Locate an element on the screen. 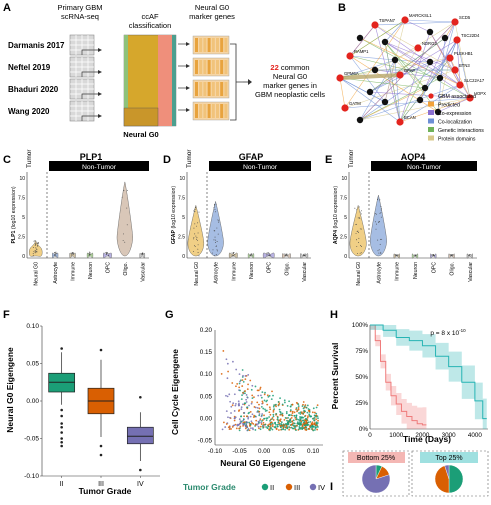  gene-node-label: PLEKHB1 is located at coordinates (464, 53).